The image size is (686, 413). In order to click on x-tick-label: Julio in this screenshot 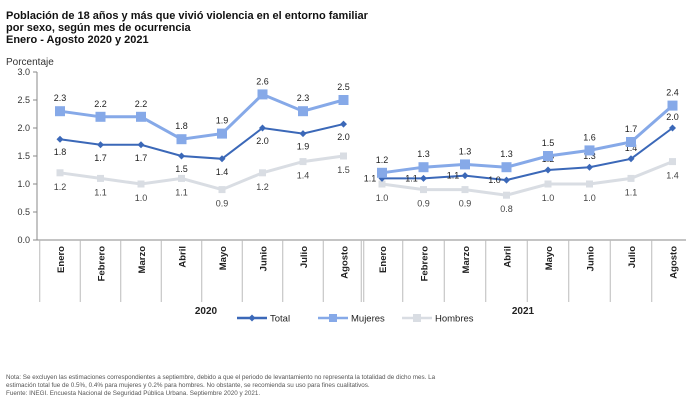, I will do `click(304, 257)`.